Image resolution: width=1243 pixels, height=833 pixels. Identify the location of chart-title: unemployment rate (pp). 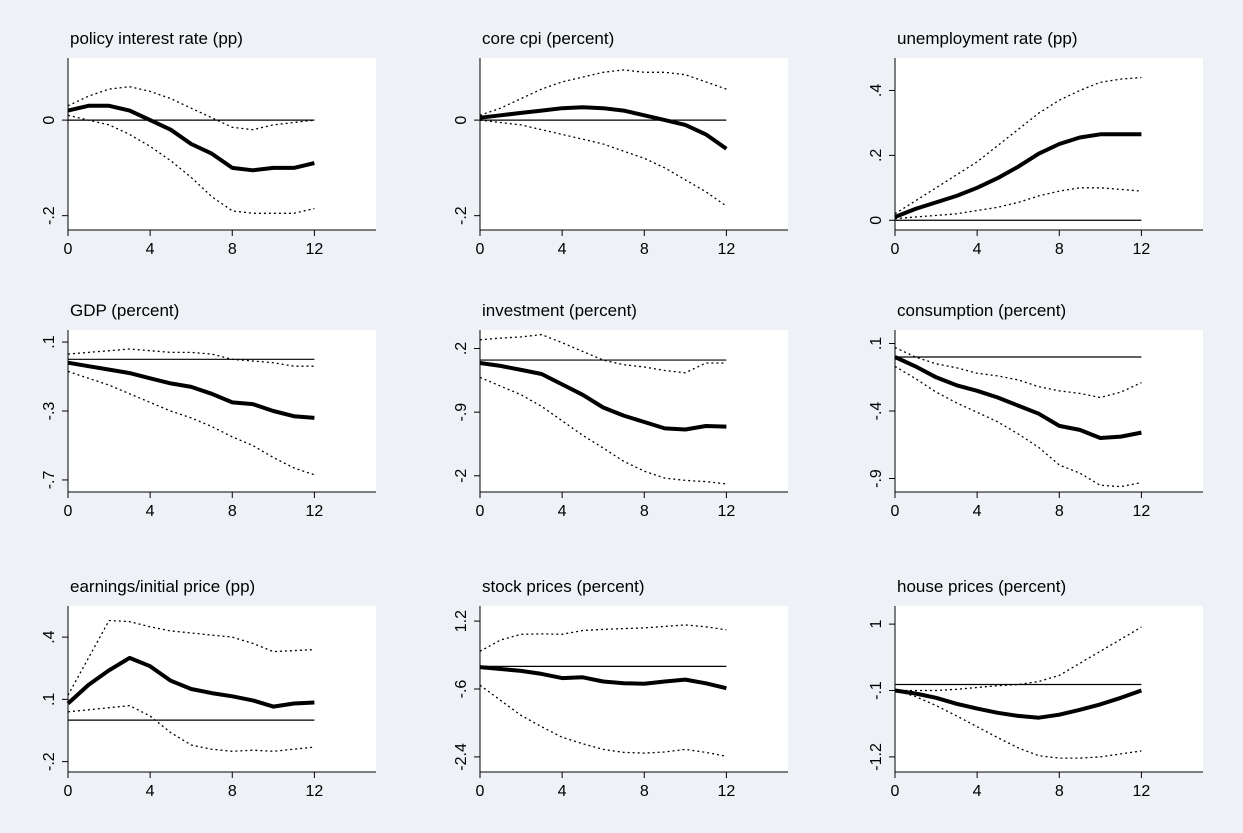
(987, 38).